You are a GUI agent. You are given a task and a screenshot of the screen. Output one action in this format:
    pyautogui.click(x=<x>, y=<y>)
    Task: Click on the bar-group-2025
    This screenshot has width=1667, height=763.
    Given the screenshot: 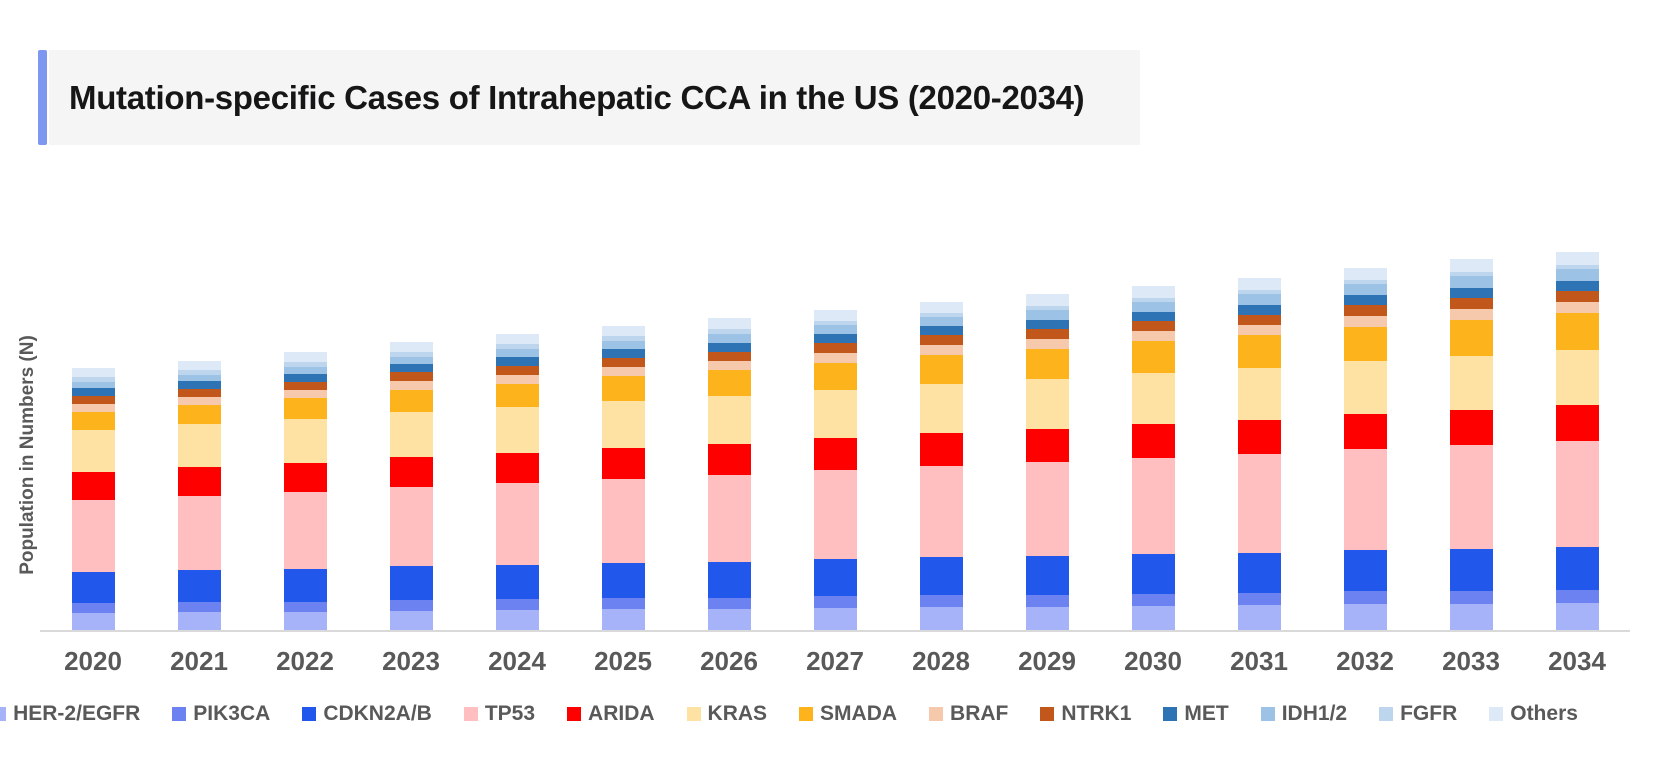 What is the action you would take?
    pyautogui.click(x=623, y=420)
    